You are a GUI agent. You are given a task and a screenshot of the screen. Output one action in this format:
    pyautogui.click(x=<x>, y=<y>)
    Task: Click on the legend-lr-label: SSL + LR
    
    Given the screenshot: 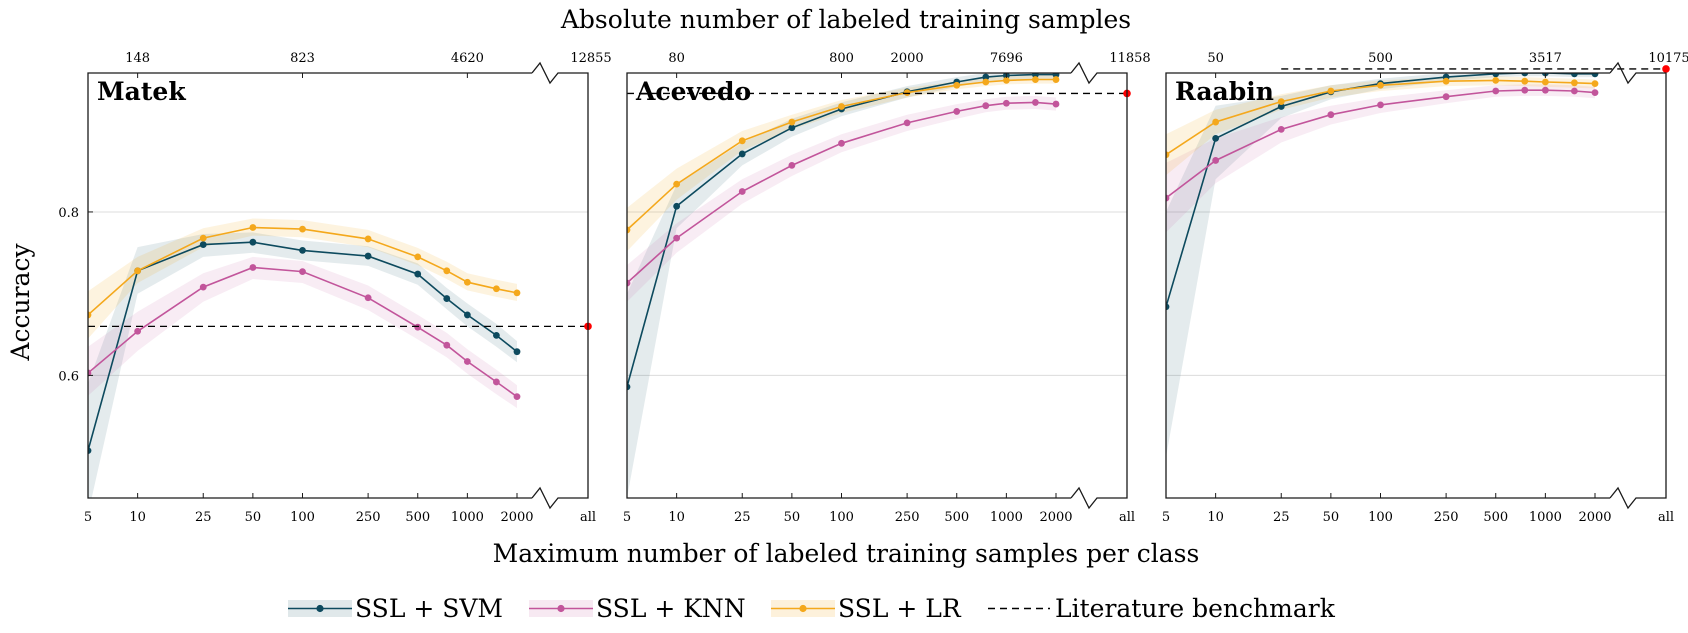 What is the action you would take?
    pyautogui.click(x=900, y=608)
    